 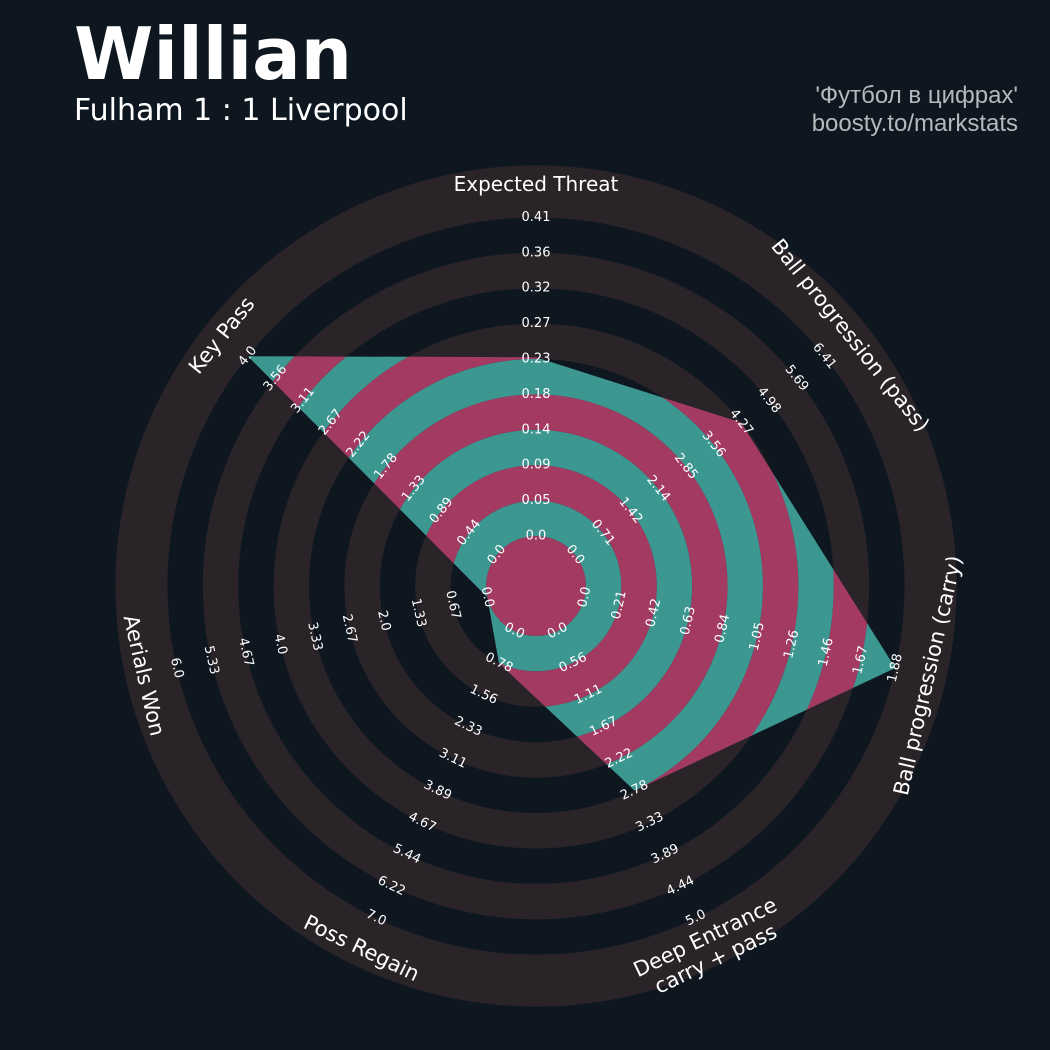 I want to click on tick-label: 1.26, so click(x=791, y=645).